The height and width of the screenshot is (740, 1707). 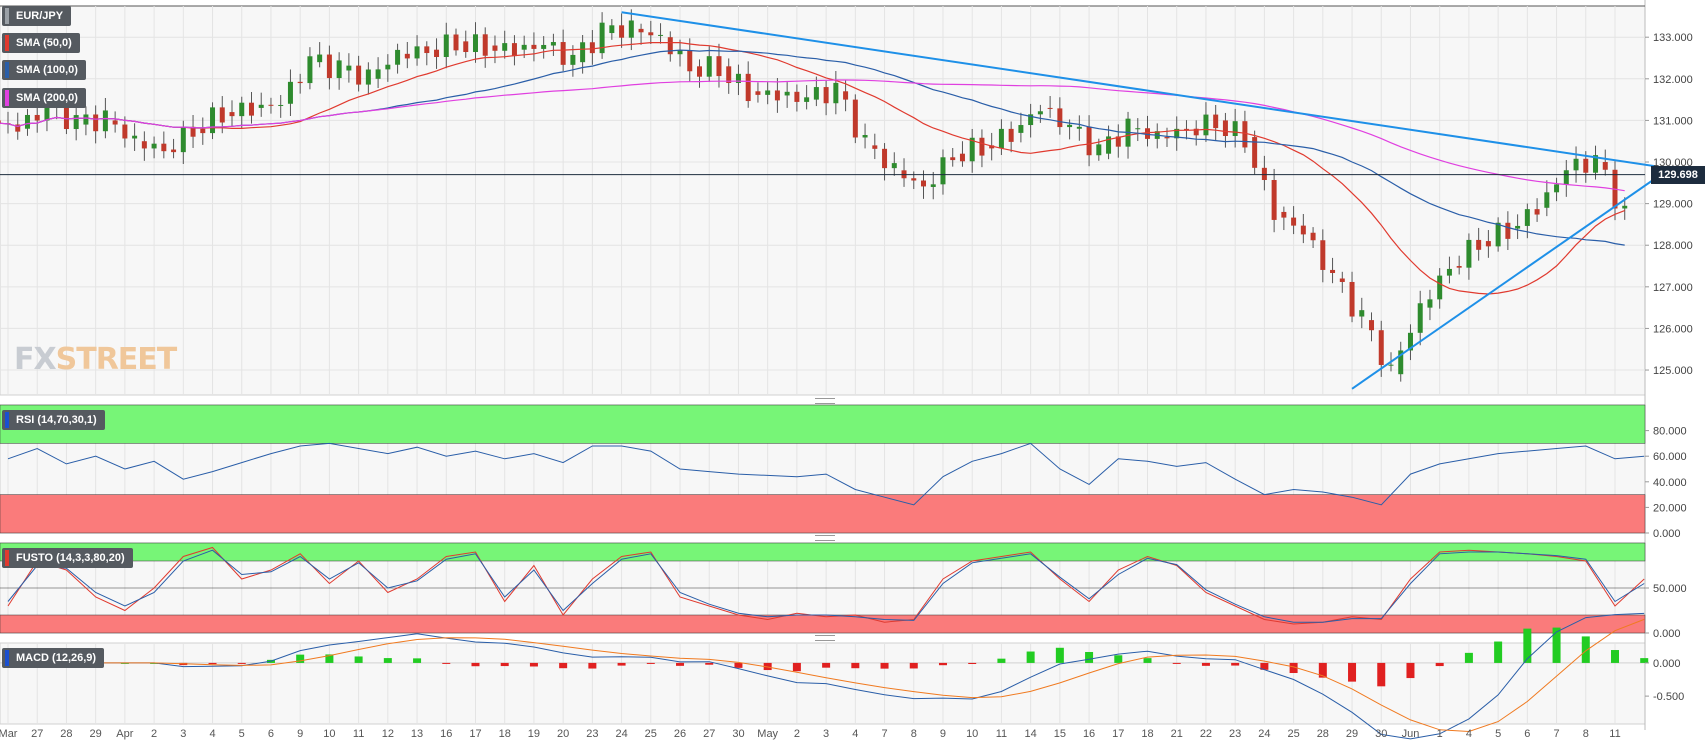 I want to click on x-tick-label: 3, so click(x=826, y=734).